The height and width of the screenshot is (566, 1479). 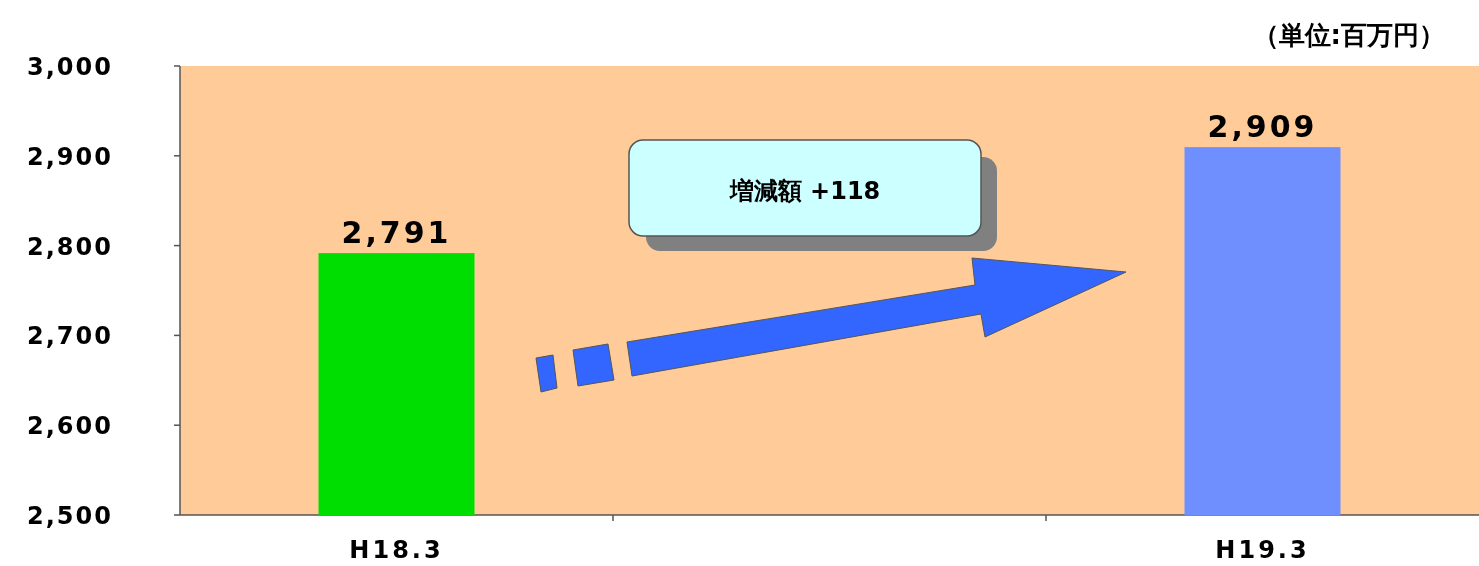 What do you see at coordinates (70, 516) in the screenshot?
I see `y-tick-label: 2,500` at bounding box center [70, 516].